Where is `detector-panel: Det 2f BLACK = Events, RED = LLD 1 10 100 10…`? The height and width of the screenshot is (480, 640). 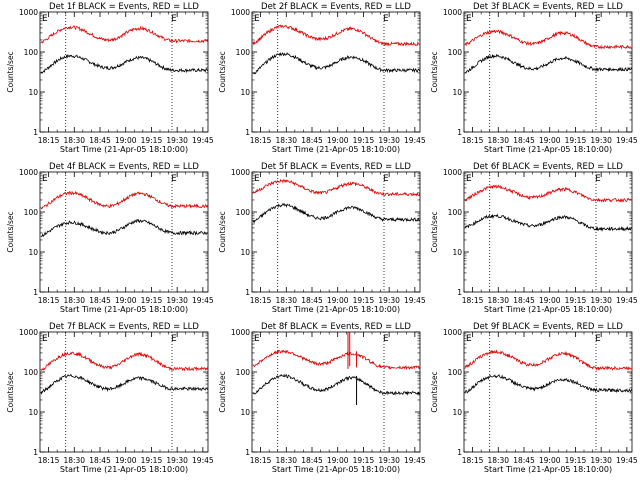
detector-panel: Det 2f BLACK = Events, RED = LLD 1 10 100 10… is located at coordinates (322, 78).